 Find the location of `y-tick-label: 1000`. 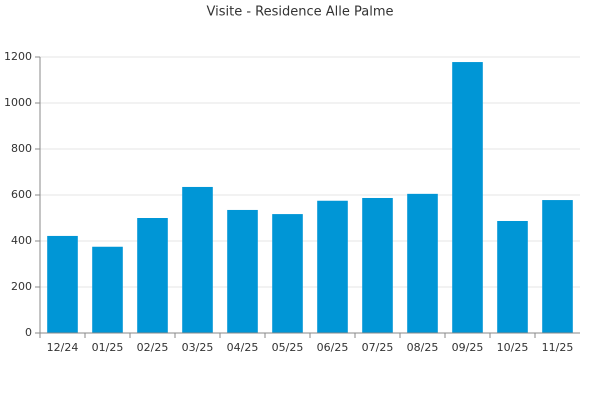

y-tick-label: 1000 is located at coordinates (18, 102).